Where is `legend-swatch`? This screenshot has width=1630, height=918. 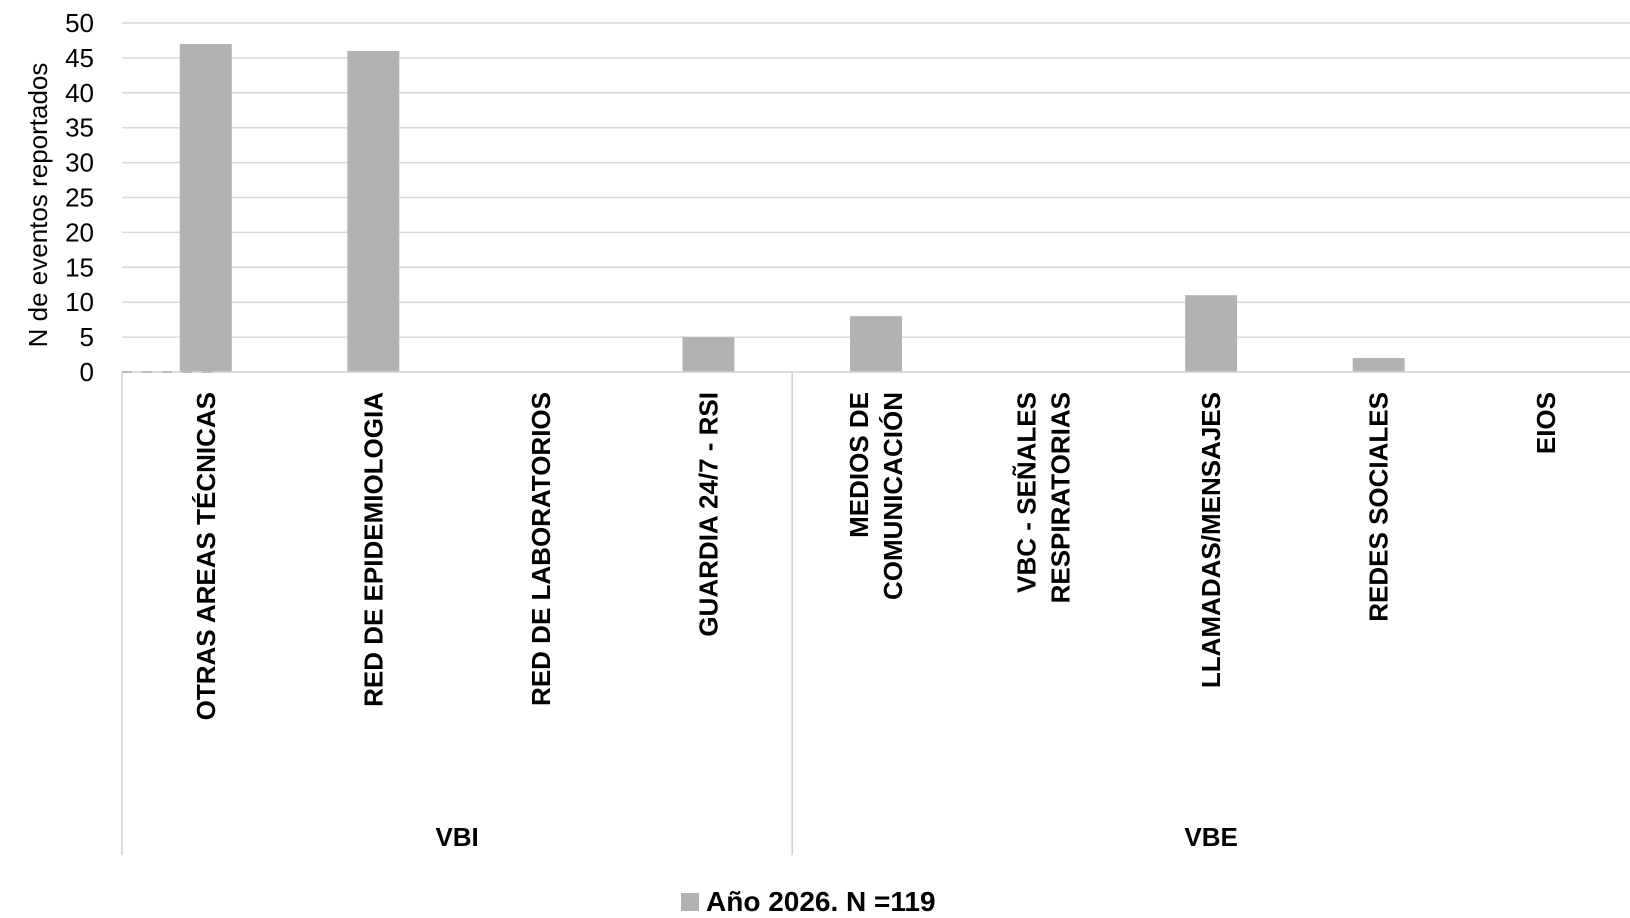
legend-swatch is located at coordinates (690, 902).